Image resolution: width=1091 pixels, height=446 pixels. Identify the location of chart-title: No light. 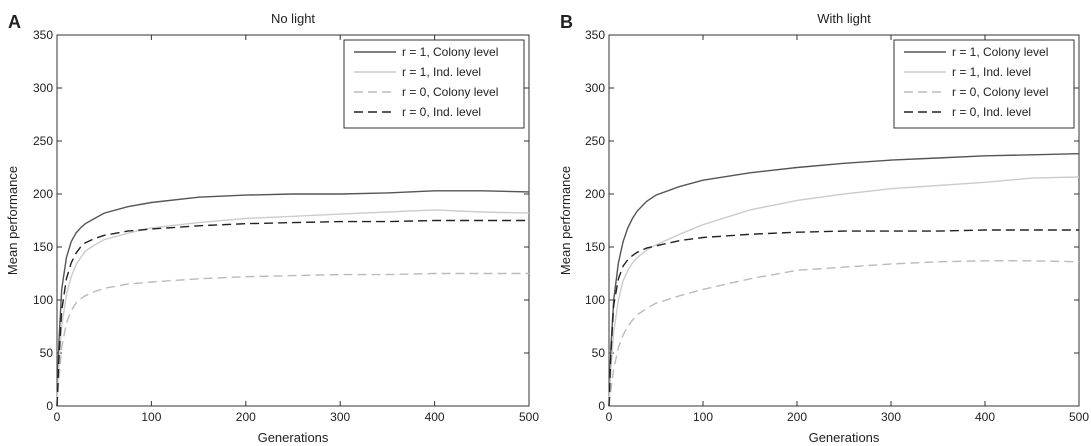
(293, 18).